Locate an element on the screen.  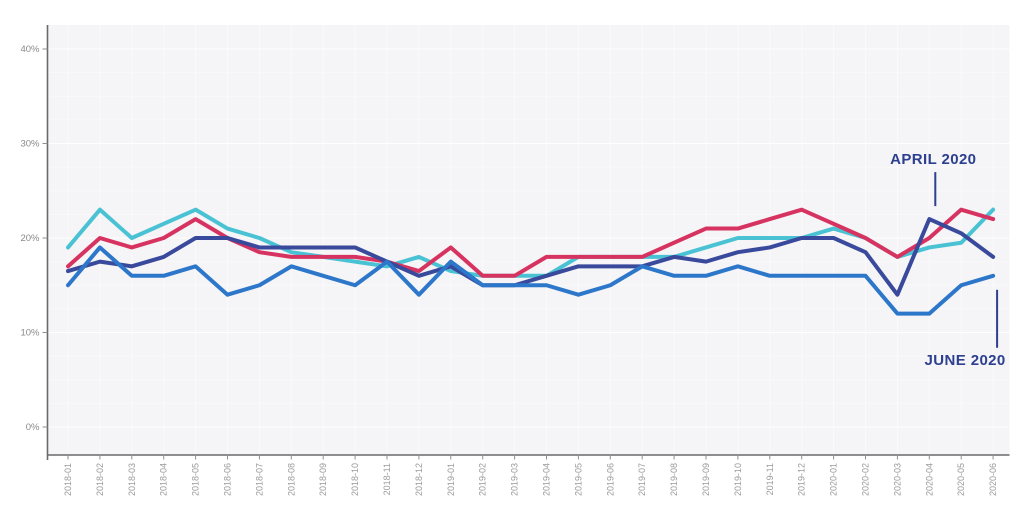
x-axis-tick-label: 2018-04 is located at coordinates (164, 479).